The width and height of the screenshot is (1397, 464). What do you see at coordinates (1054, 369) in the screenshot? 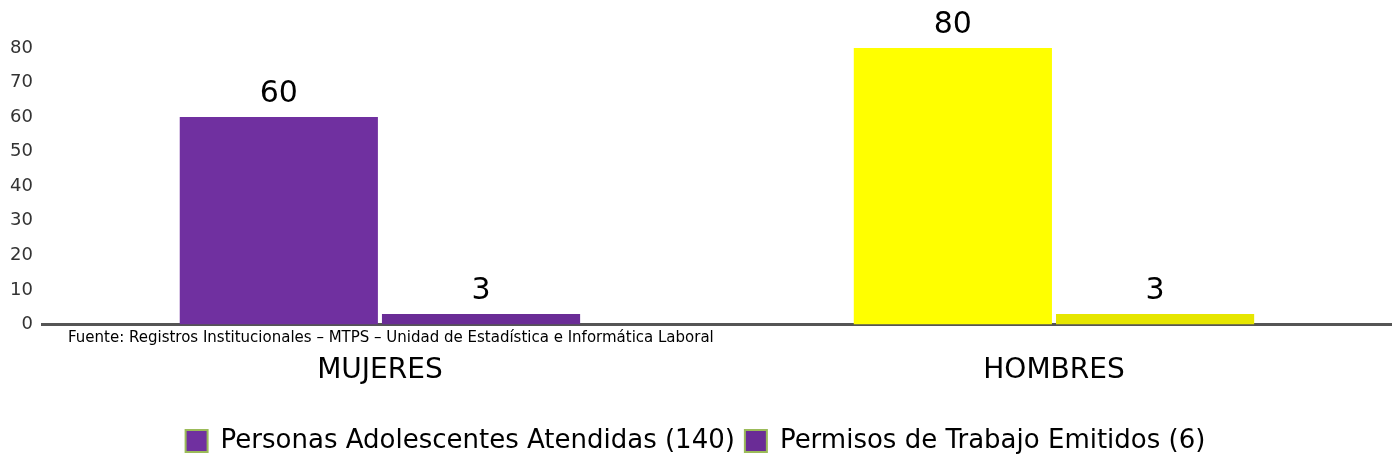
I see `x-tick-label: HOMBRES` at bounding box center [1054, 369].